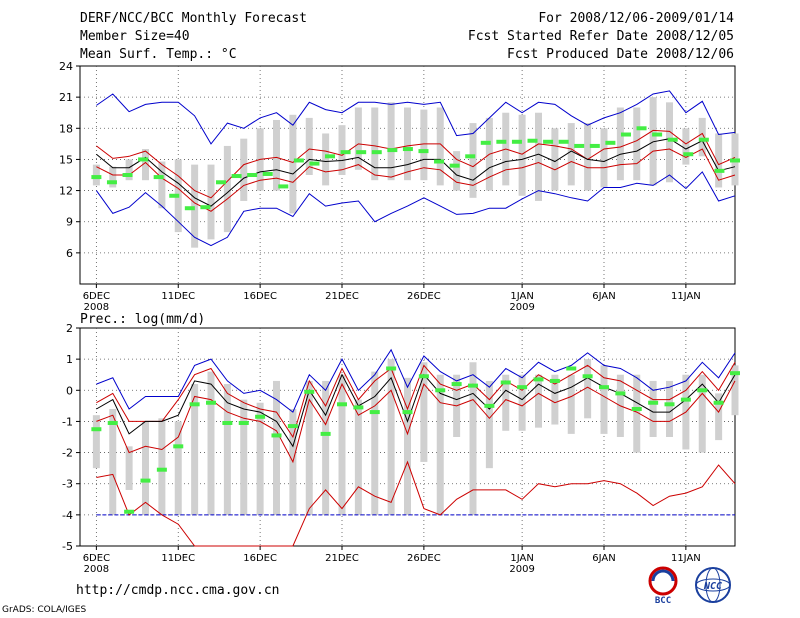 The height and width of the screenshot is (618, 800). Describe the element at coordinates (600, 36) in the screenshot. I see `forecast-start-date: Fcst Started Refer Date 2008/12/05` at that location.